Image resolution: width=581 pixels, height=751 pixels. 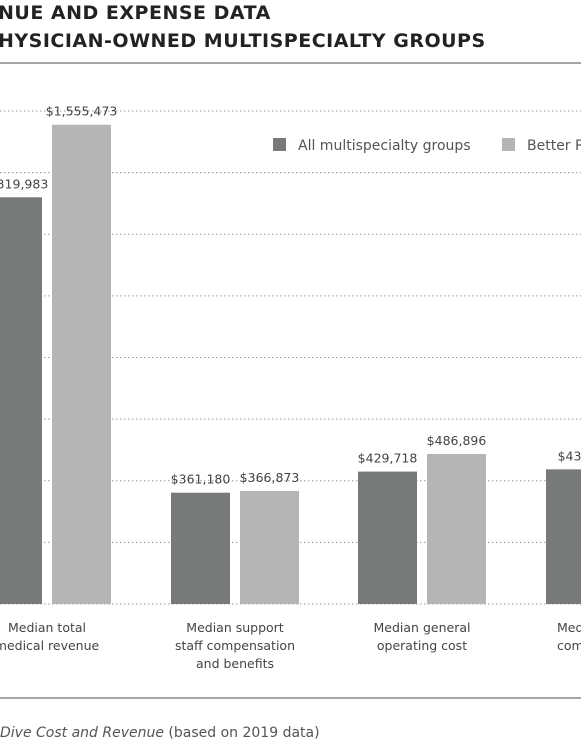 I want to click on x-tick-line: Median total, so click(x=47, y=627).